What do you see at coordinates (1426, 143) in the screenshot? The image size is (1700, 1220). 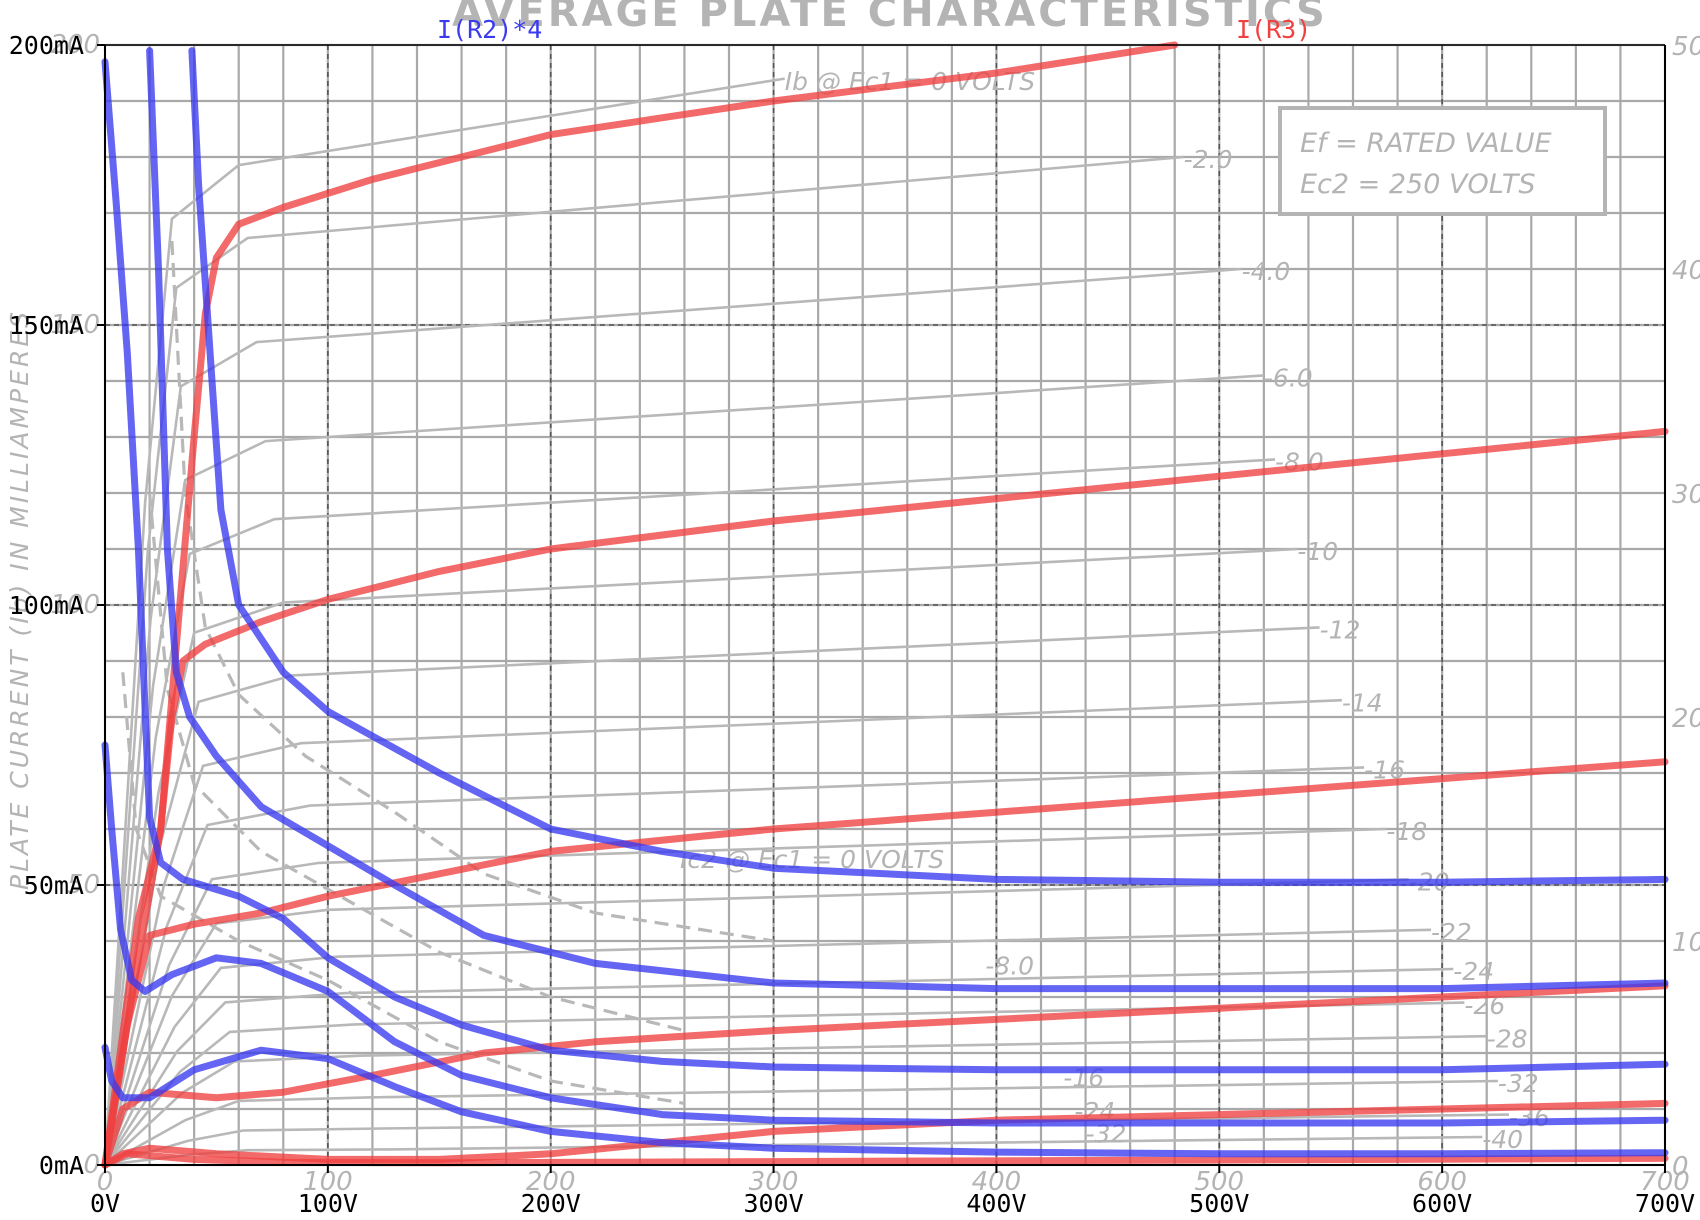 I see `sheet-box-line-1: Ef = RATED VALUE` at bounding box center [1426, 143].